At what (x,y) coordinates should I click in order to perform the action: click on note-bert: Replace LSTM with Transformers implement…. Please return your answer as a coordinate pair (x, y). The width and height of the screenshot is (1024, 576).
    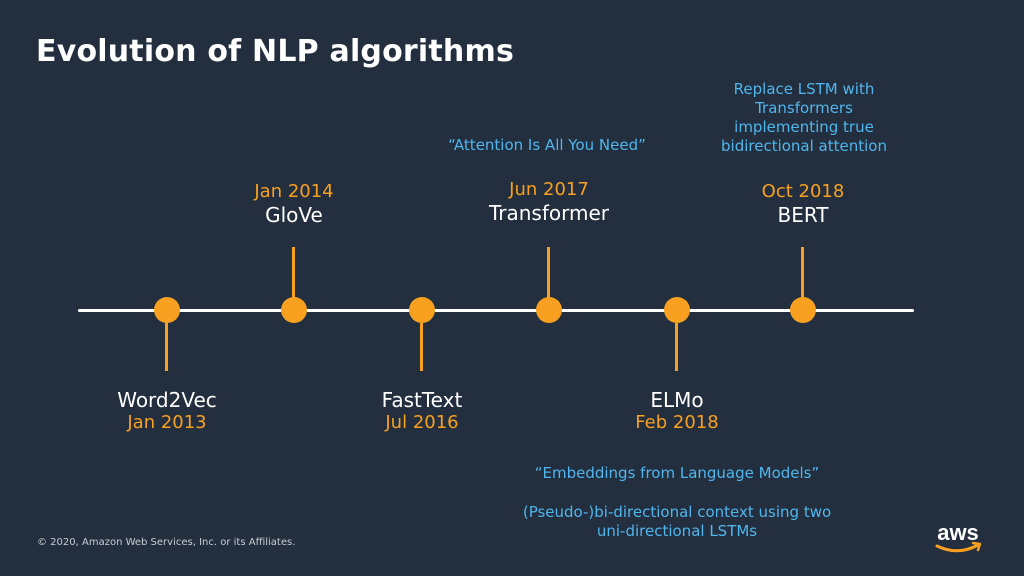
    Looking at the image, I should click on (804, 117).